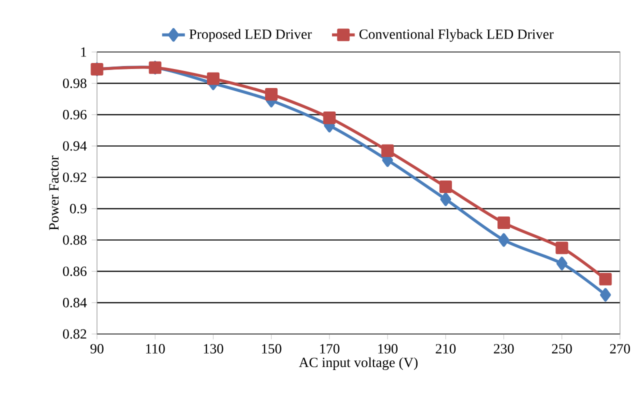 The image size is (634, 400). Describe the element at coordinates (74, 146) in the screenshot. I see `y-tick-label: 0.94` at that location.